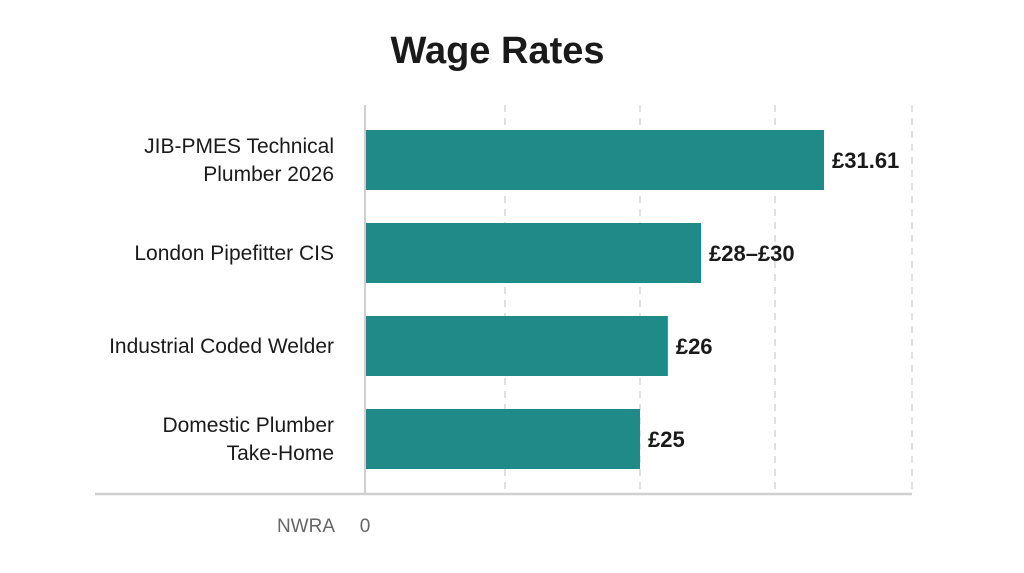 The image size is (1024, 573). I want to click on category-label: JIB-PMES Technical, so click(239, 146).